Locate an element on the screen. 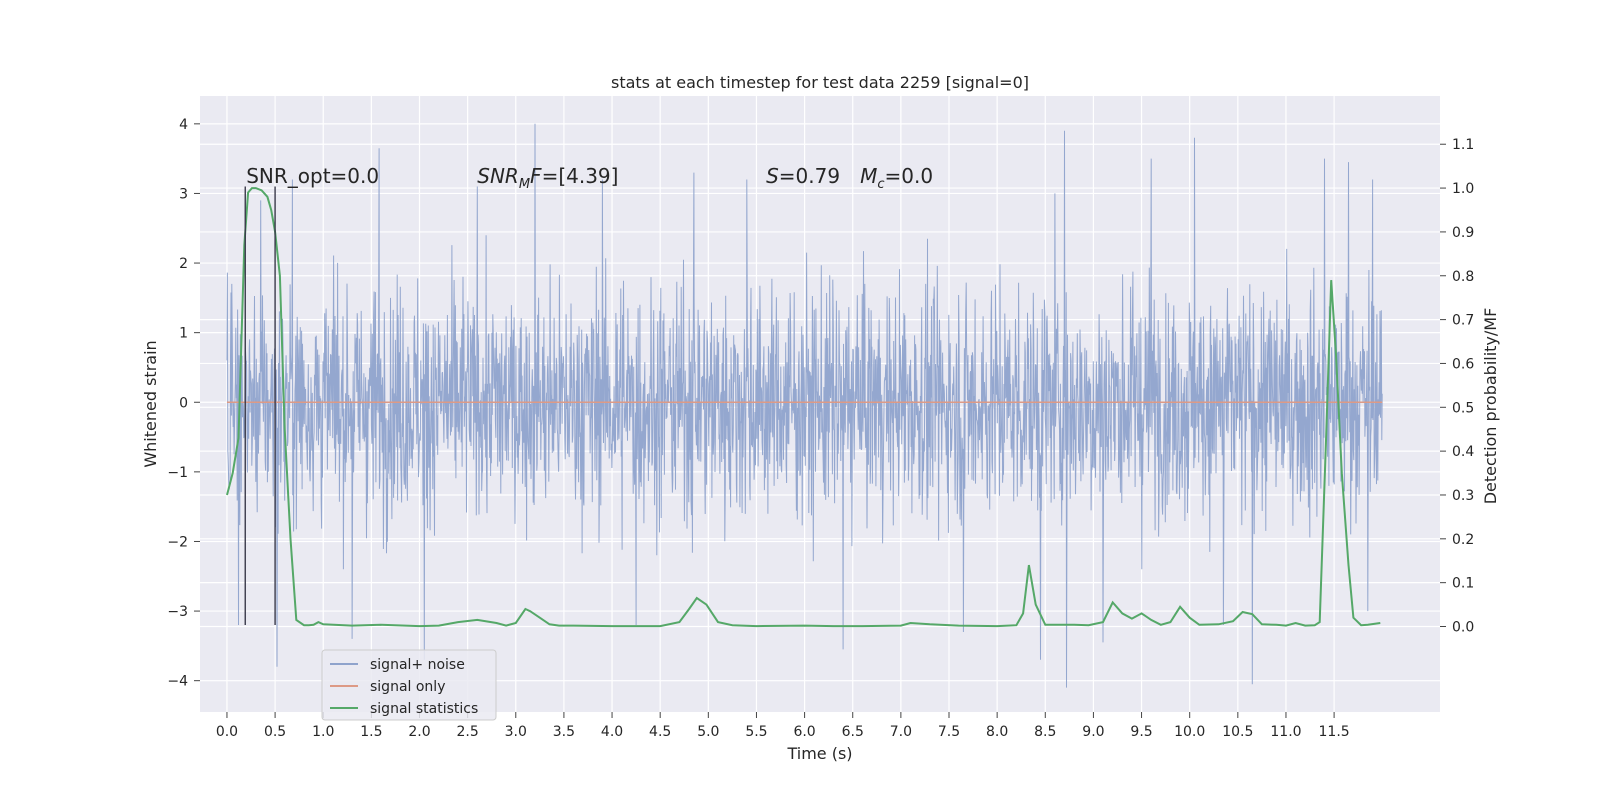  x-tick-label: 6.0 is located at coordinates (804, 732).